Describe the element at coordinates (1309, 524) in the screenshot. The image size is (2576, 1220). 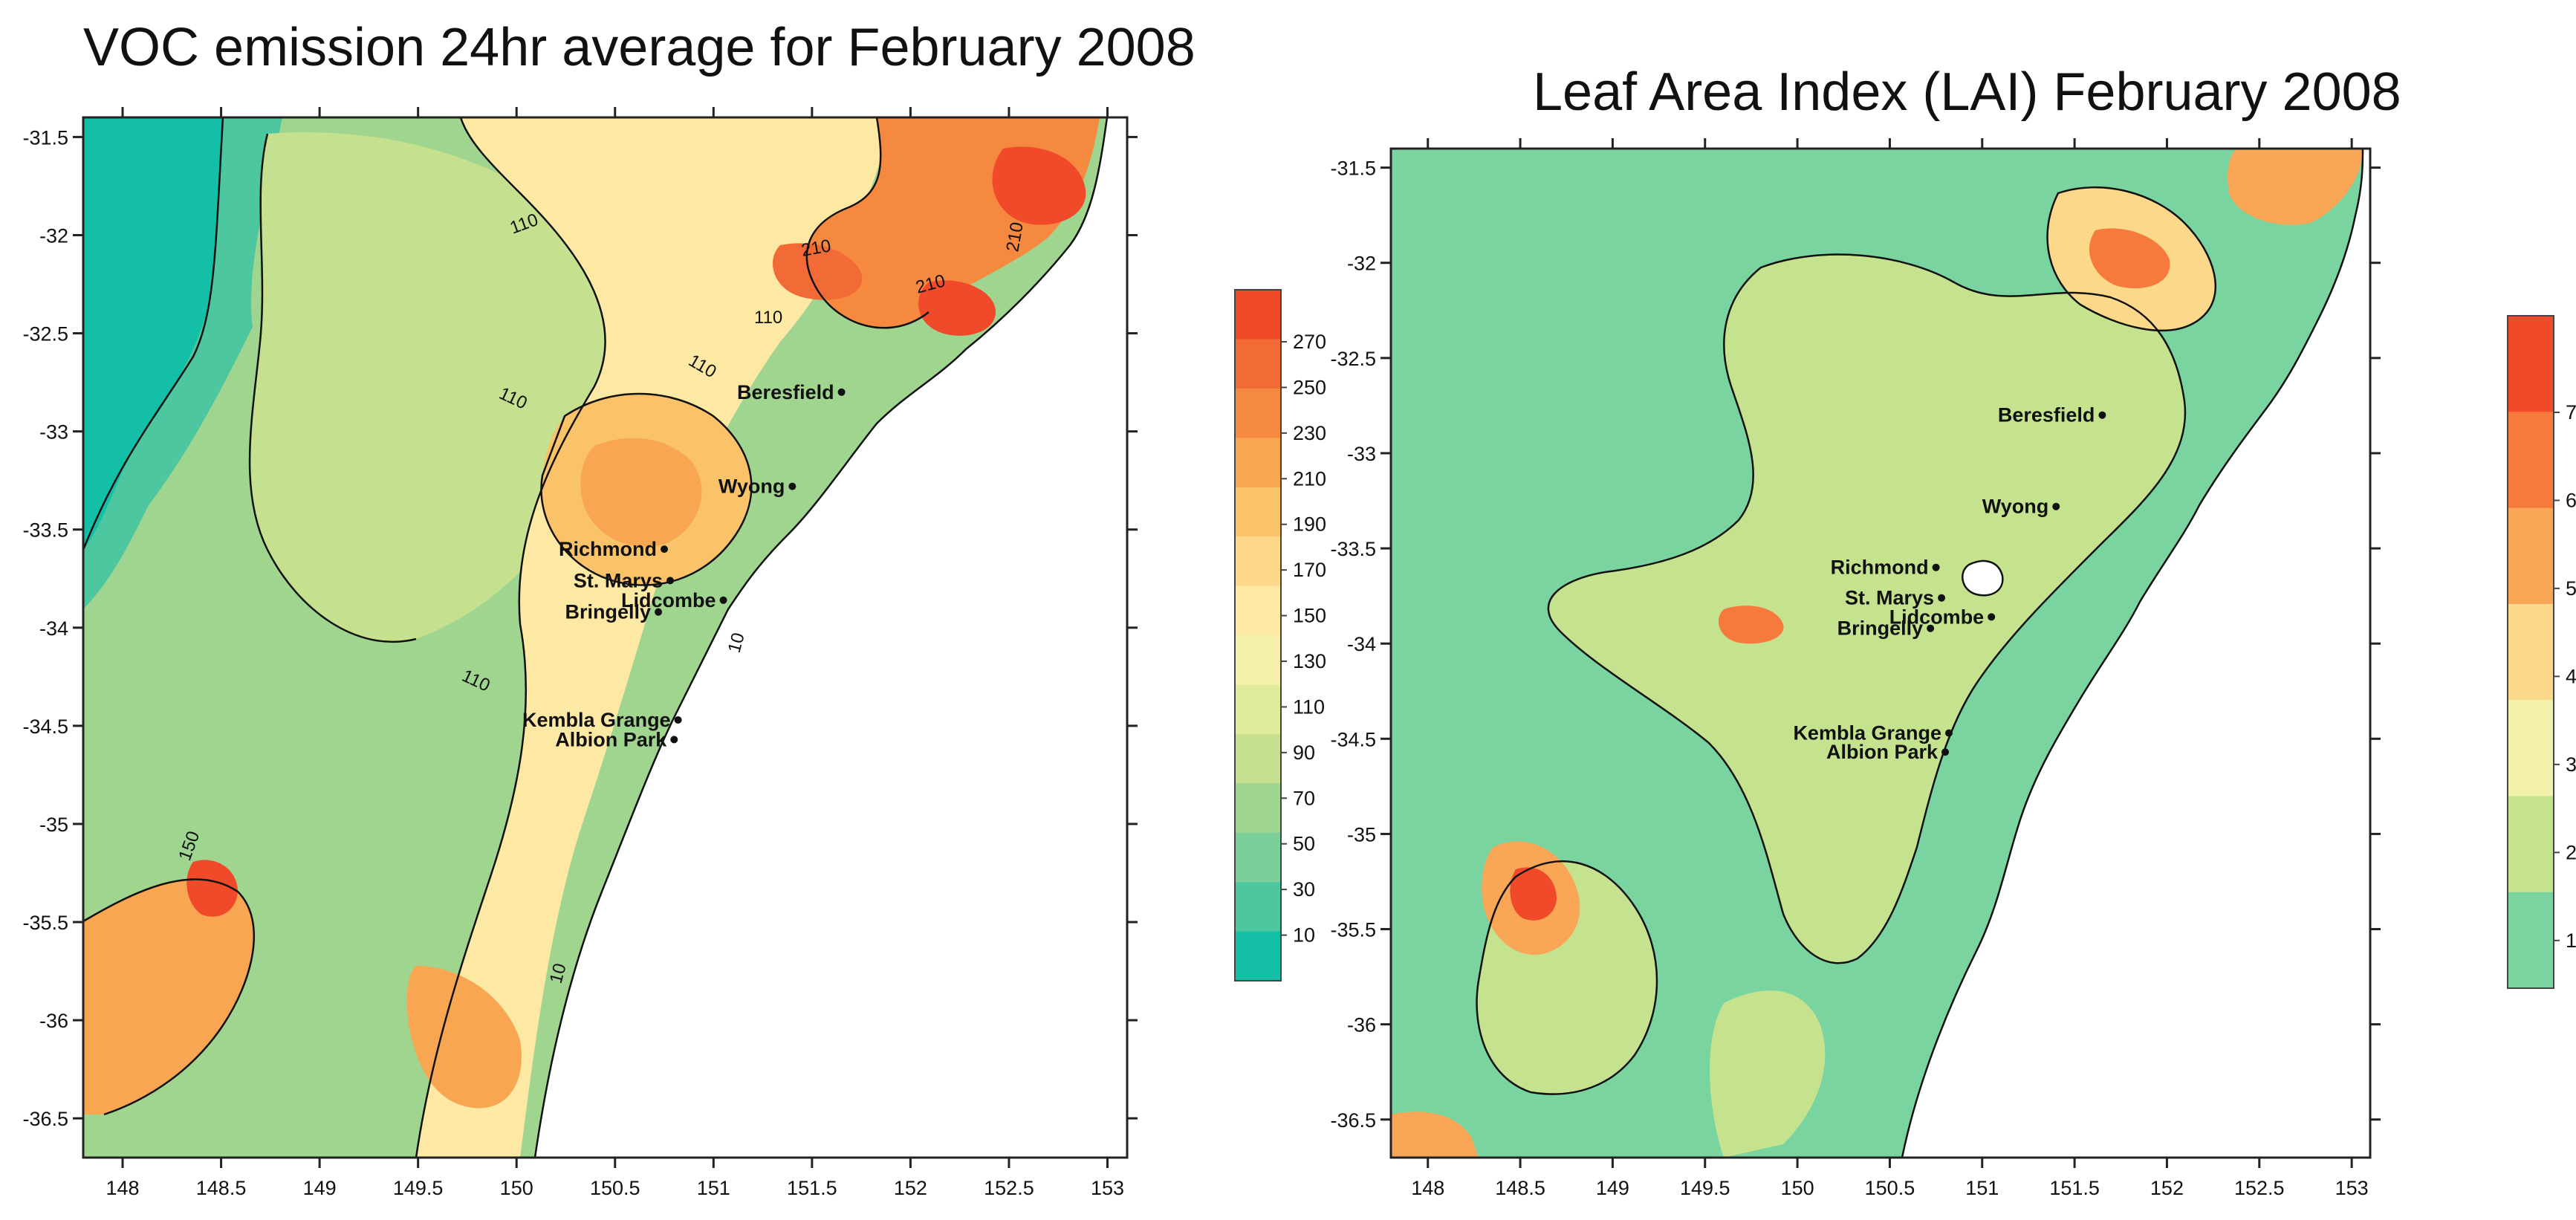
I see `colorbar-label: 190` at that location.